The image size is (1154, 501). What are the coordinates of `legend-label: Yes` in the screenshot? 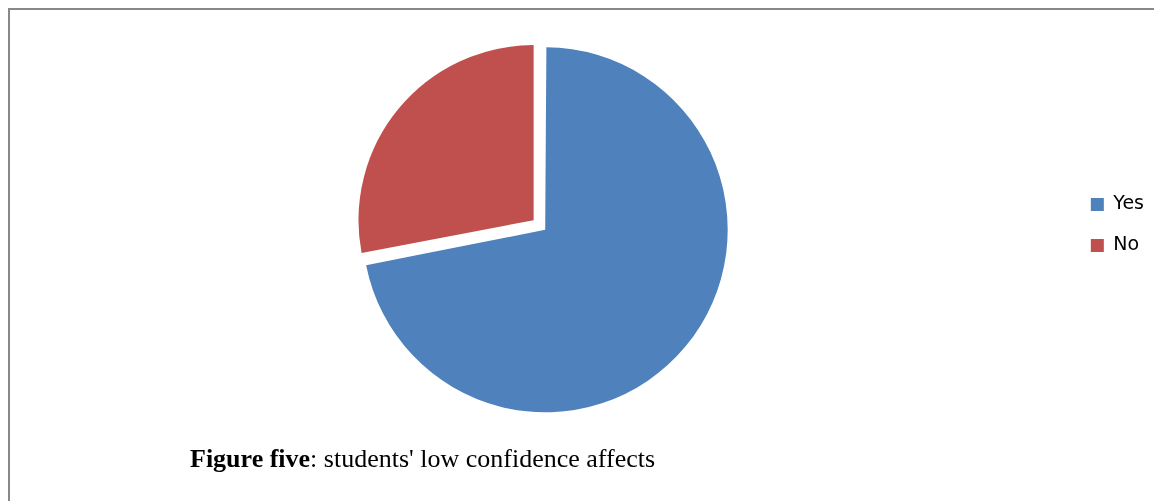 It's located at (1128, 202).